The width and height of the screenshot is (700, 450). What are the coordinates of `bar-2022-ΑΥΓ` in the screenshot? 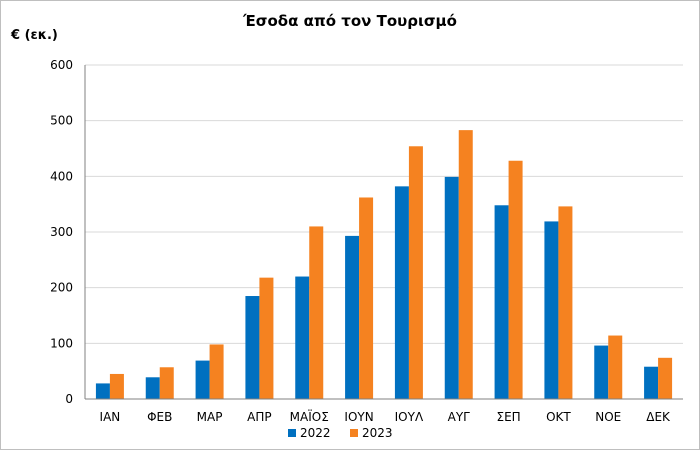 It's located at (451, 287).